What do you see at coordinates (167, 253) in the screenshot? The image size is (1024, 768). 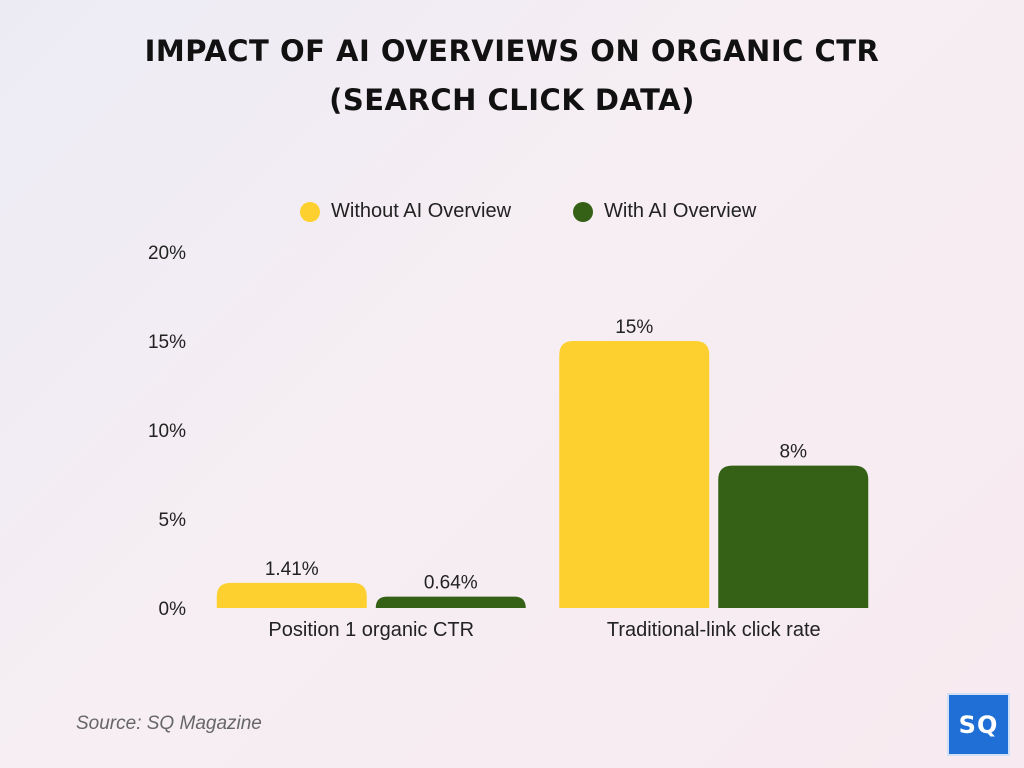 I see `y-tick-label: 20%` at bounding box center [167, 253].